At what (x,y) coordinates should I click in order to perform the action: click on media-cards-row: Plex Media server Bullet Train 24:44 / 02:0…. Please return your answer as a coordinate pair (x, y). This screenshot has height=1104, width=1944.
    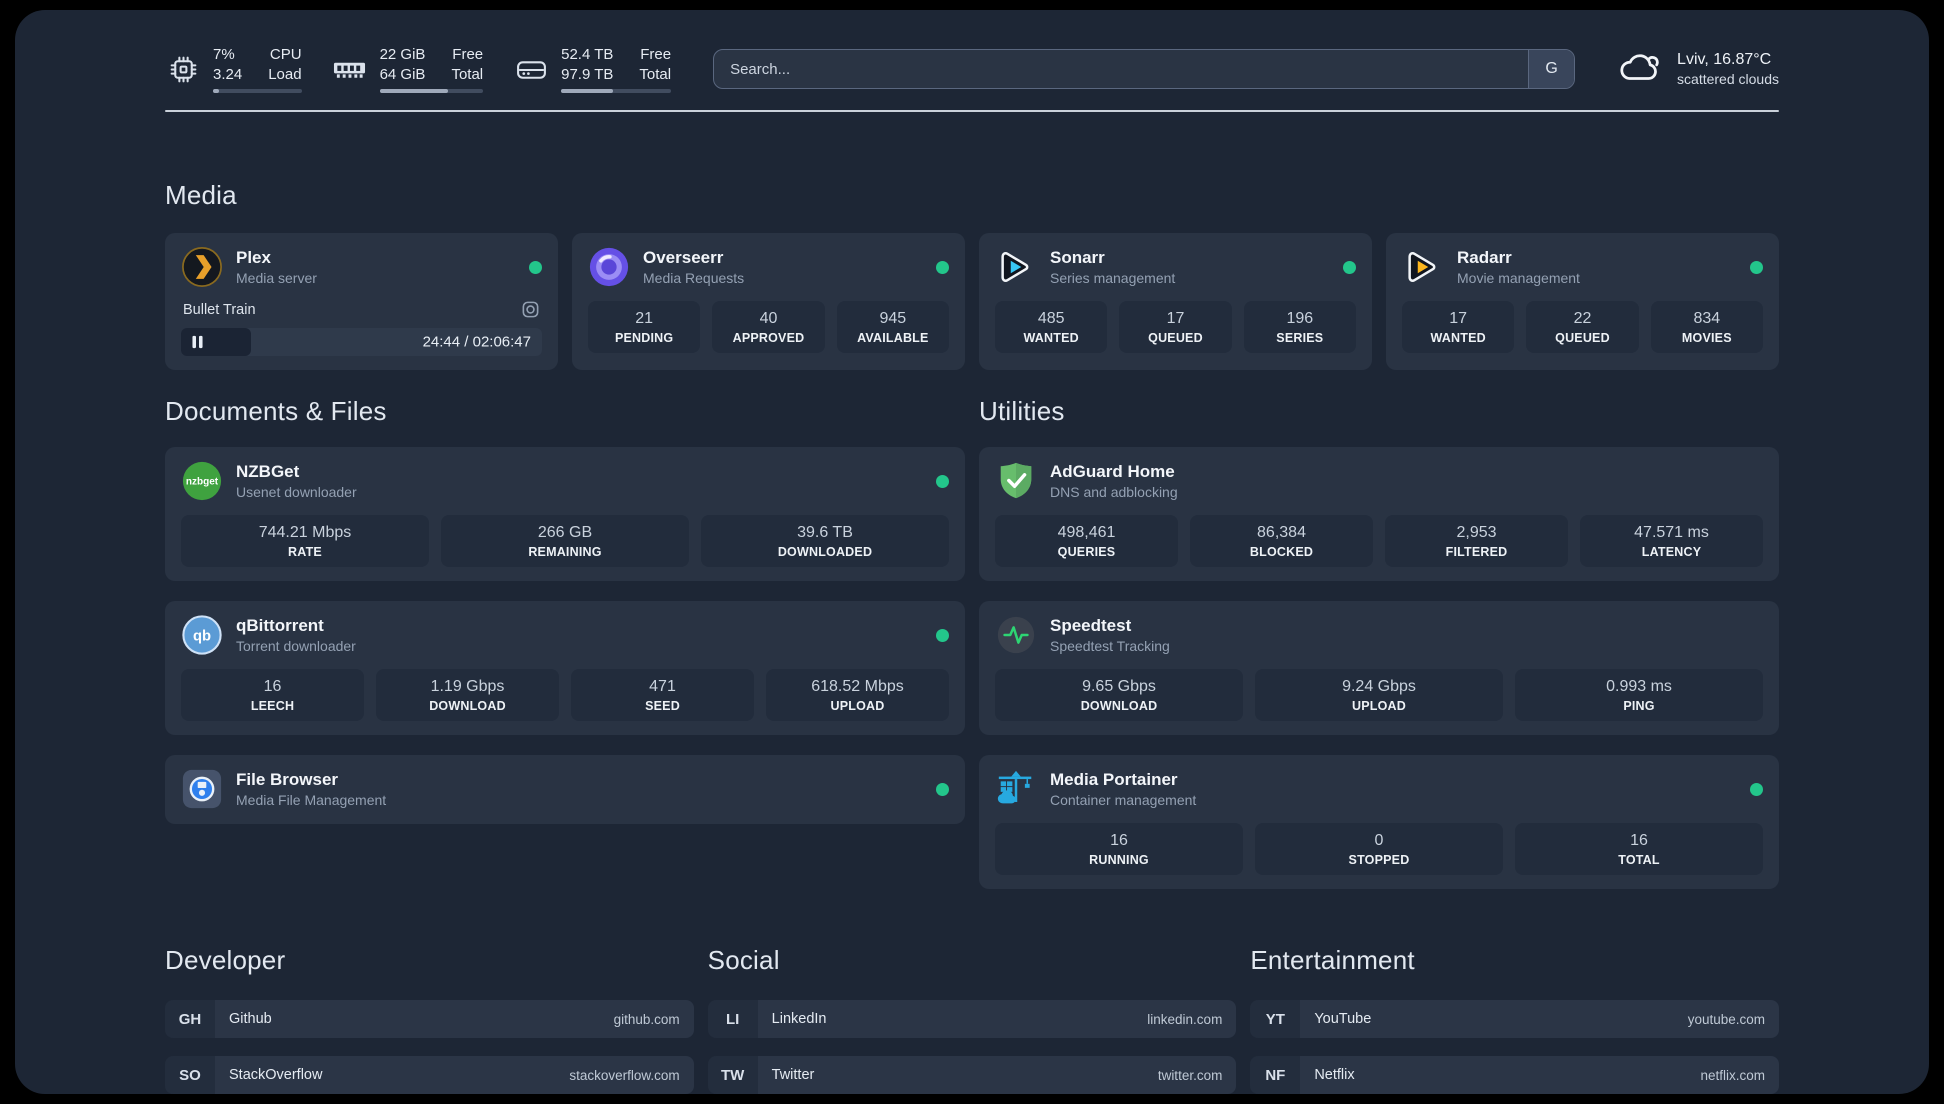
    Looking at the image, I should click on (972, 301).